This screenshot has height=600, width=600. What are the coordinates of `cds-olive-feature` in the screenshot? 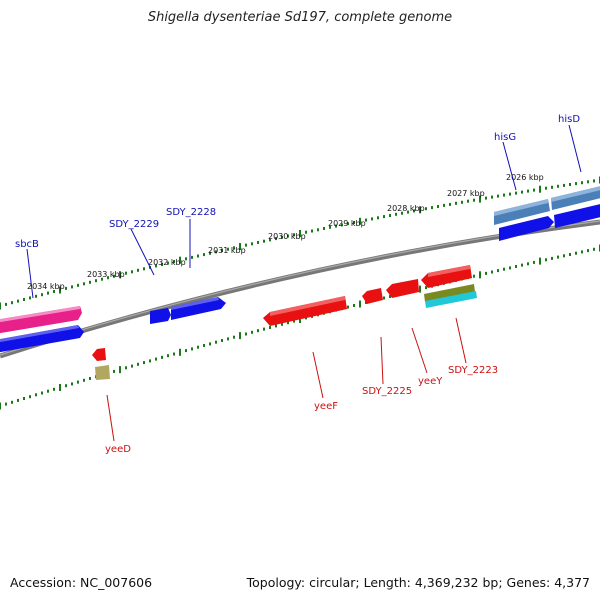 It's located at (449, 293).